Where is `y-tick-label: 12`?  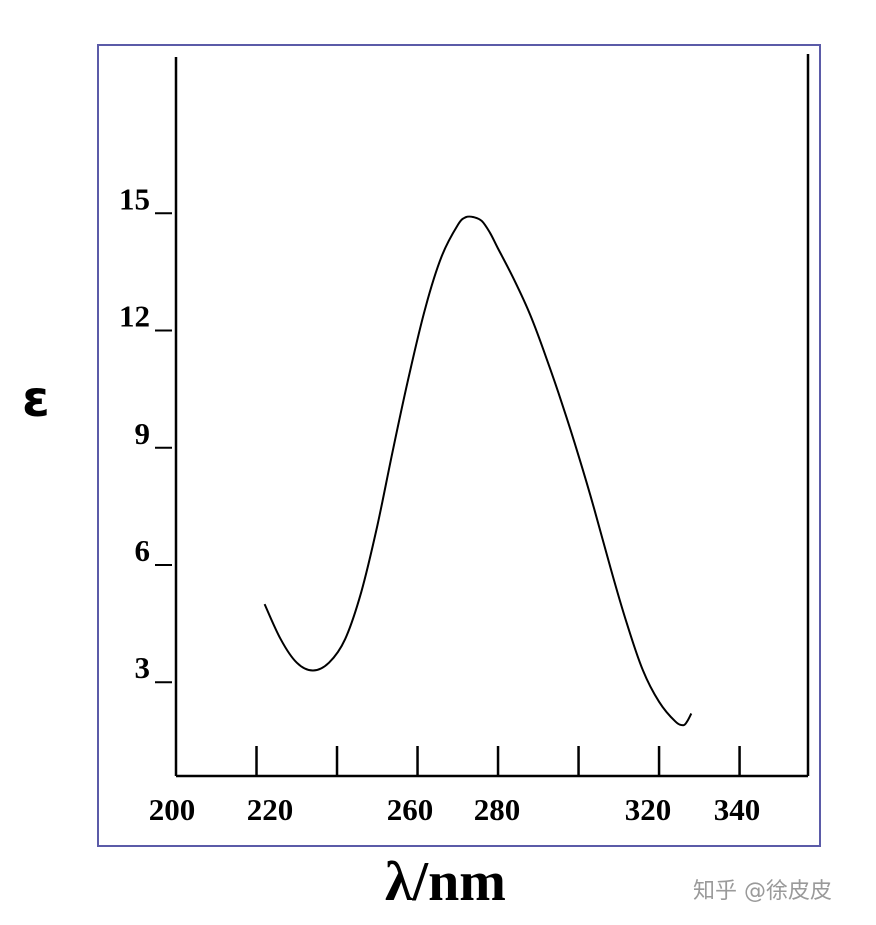 y-tick-label: 12 is located at coordinates (134, 316).